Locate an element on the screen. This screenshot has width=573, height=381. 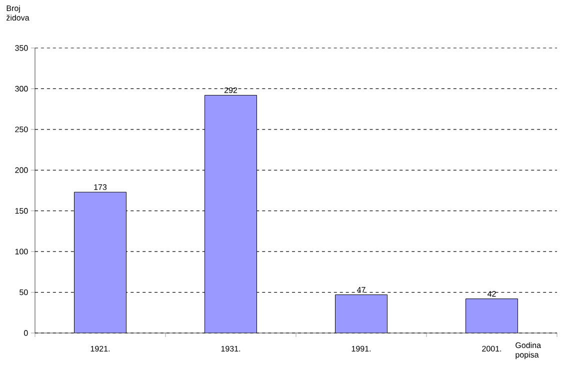
x-tick-label: 1921. is located at coordinates (100, 349).